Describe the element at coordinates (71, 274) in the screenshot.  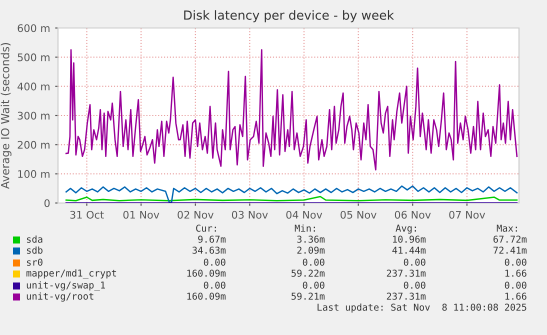
I see `legend-label: mapper/md1_crypt` at that location.